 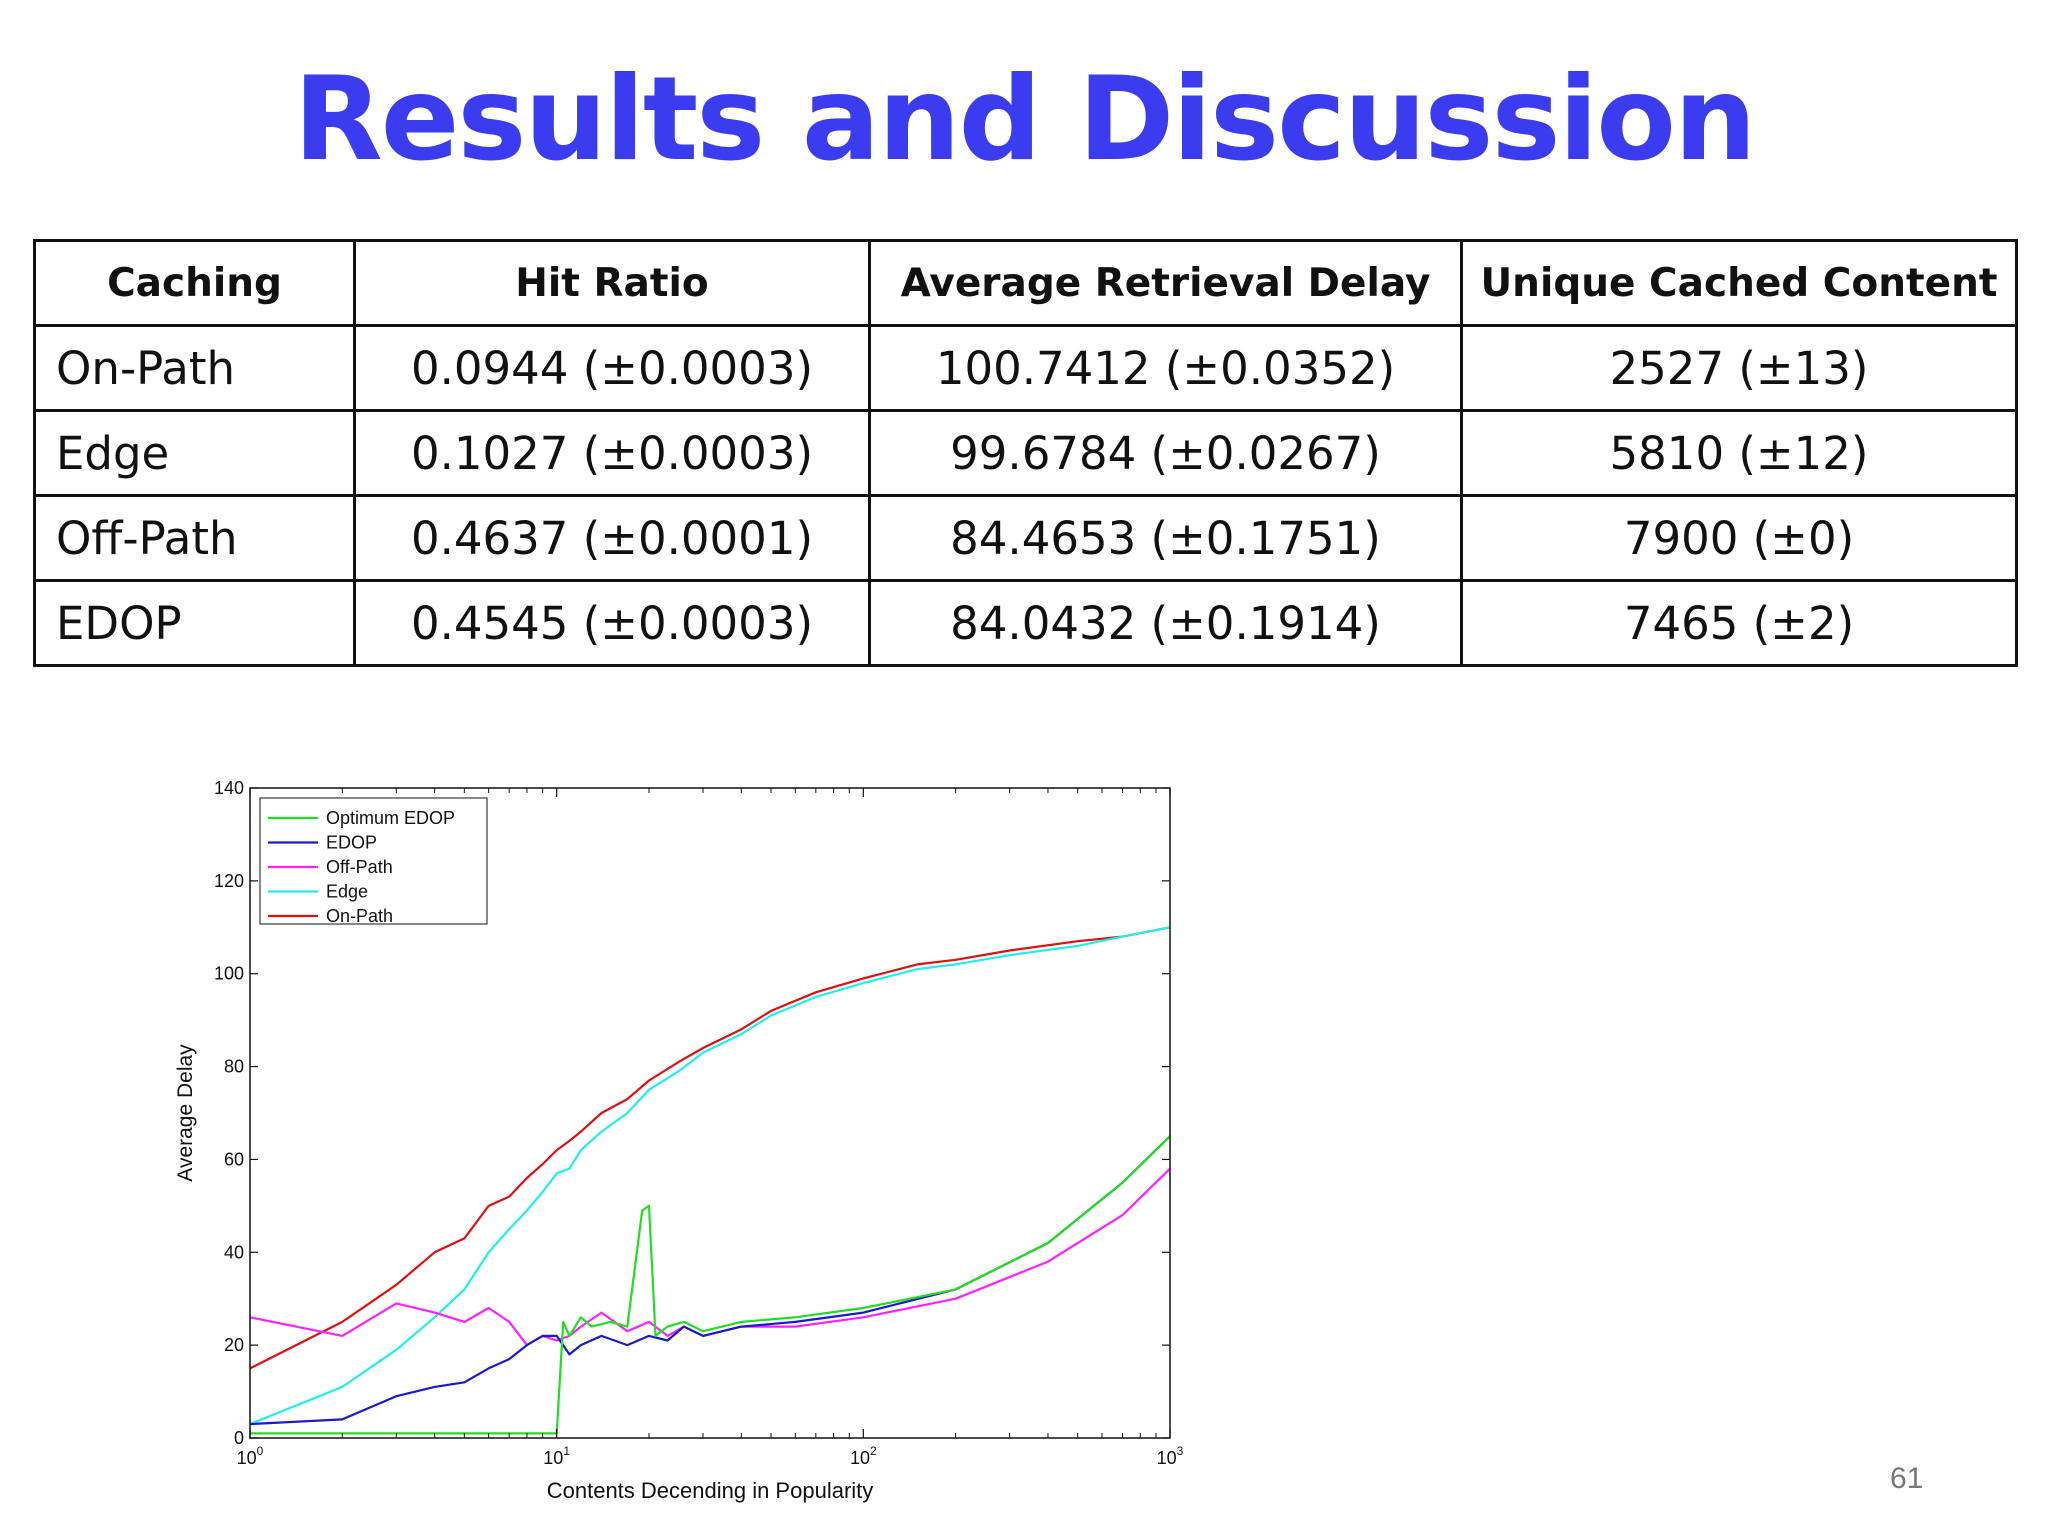 I want to click on legend-label: Edge, so click(x=347, y=892).